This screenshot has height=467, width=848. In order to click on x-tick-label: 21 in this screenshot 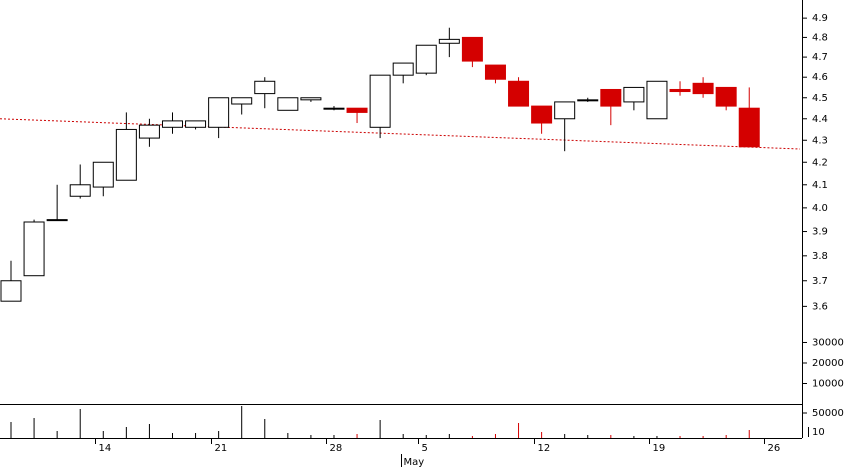, I will do `click(221, 448)`.